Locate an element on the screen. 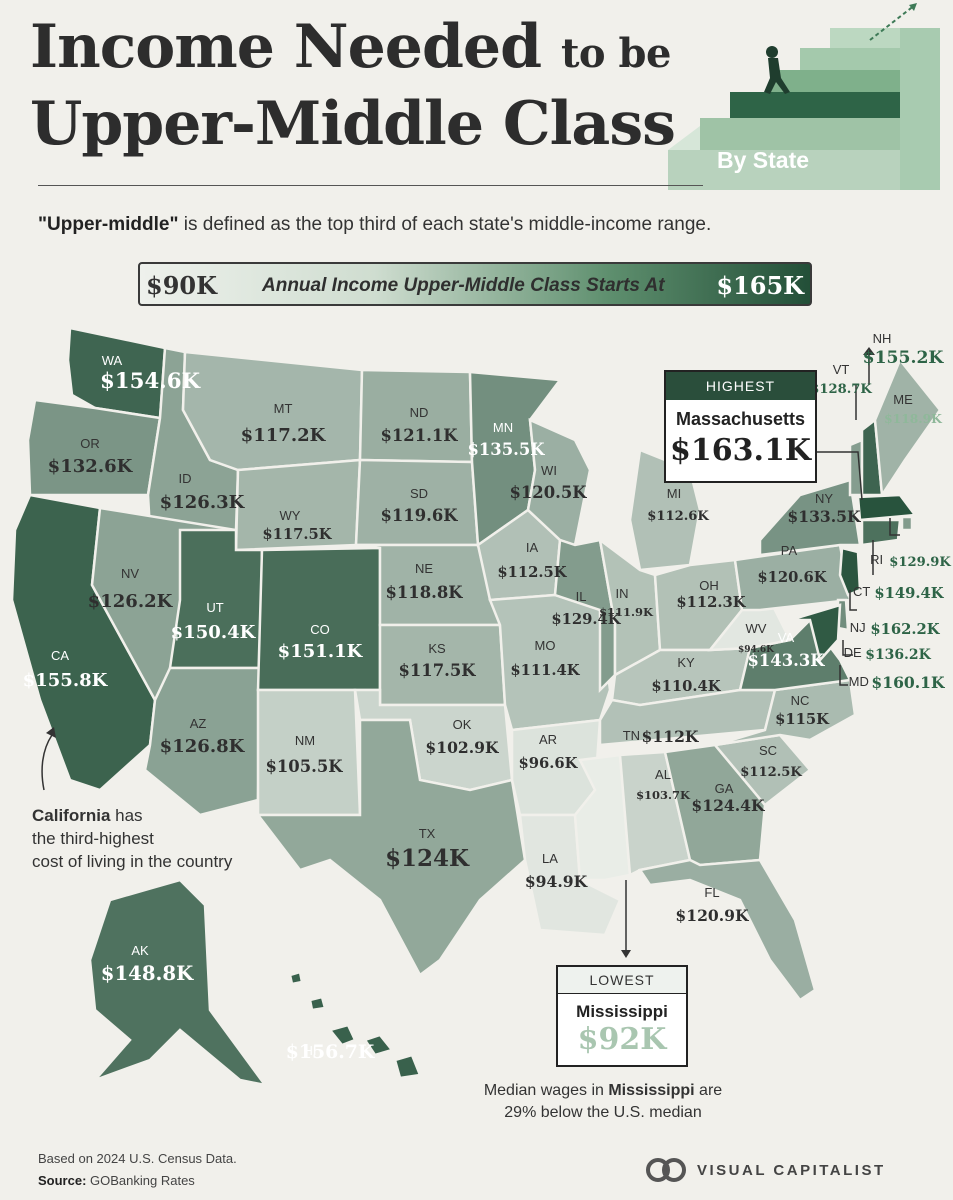 The image size is (953, 1200). state-value-mo: $111.4K is located at coordinates (545, 670).